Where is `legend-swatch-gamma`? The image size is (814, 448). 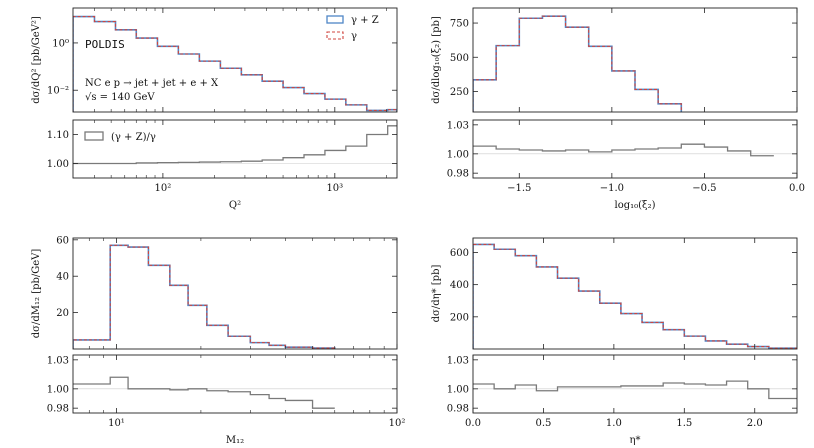
legend-swatch-gamma is located at coordinates (335, 35).